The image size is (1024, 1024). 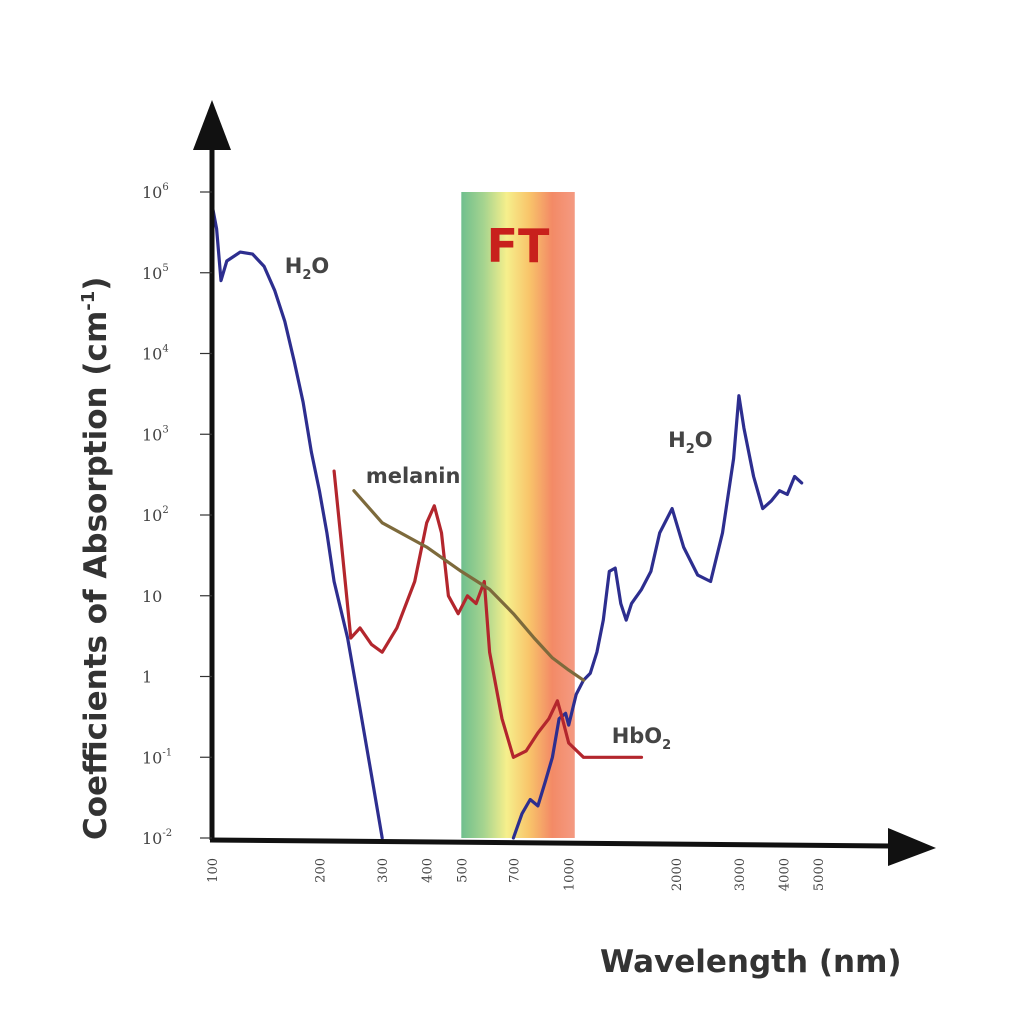 What do you see at coordinates (751, 962) in the screenshot?
I see `x-axis-title: Wavelength (nm)` at bounding box center [751, 962].